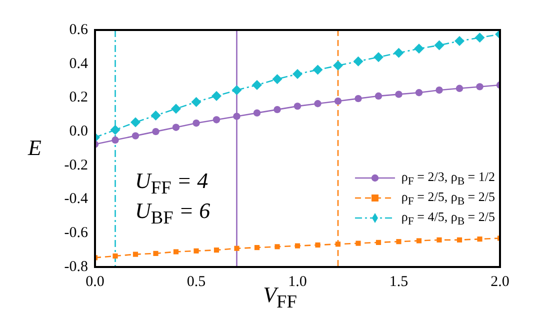  I want to click on line-series, so click(297, 248).